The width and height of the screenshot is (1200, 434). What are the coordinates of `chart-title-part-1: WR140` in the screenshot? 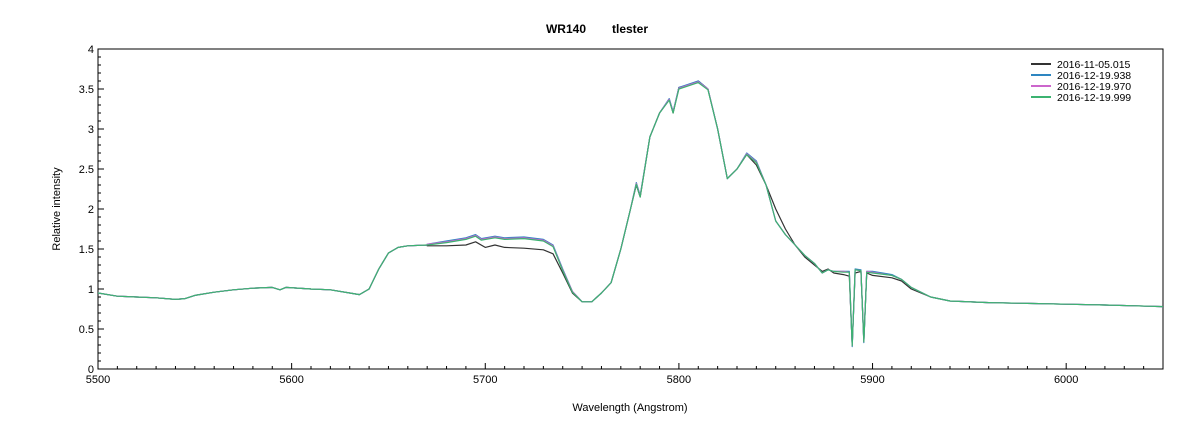 It's located at (566, 29).